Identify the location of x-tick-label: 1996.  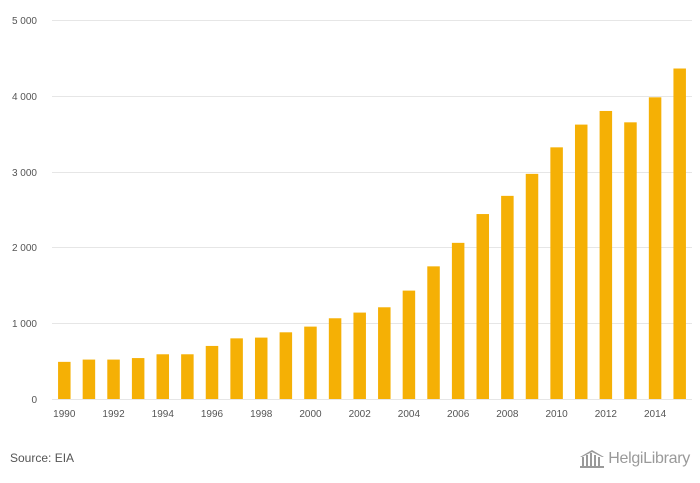
(212, 414).